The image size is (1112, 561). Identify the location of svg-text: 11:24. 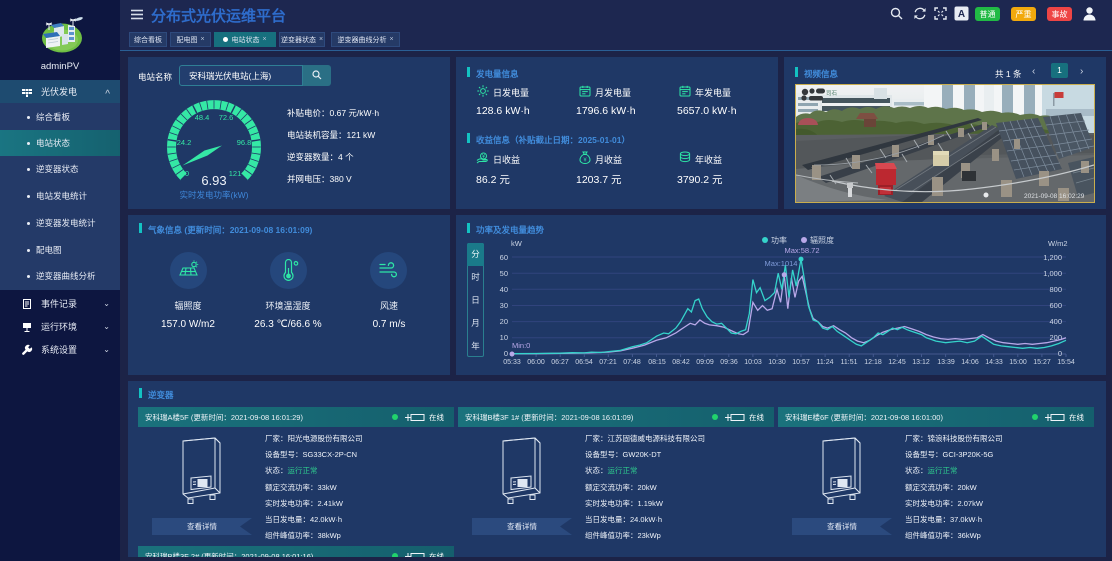
(825, 362).